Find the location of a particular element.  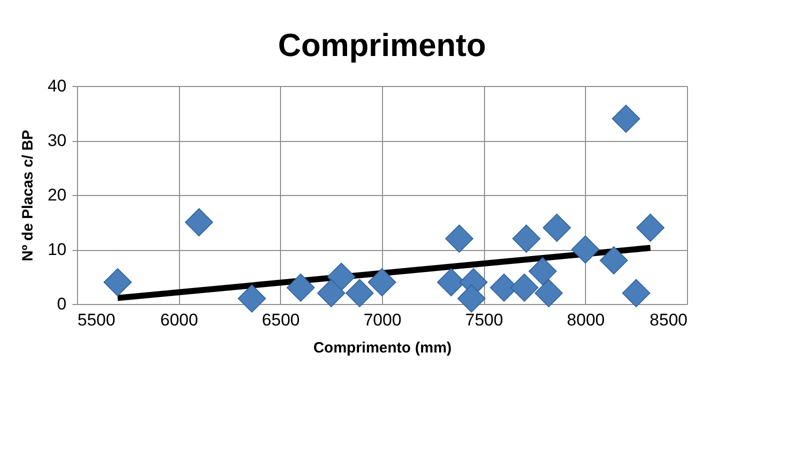

chart-title: Comprimento is located at coordinates (382, 45).